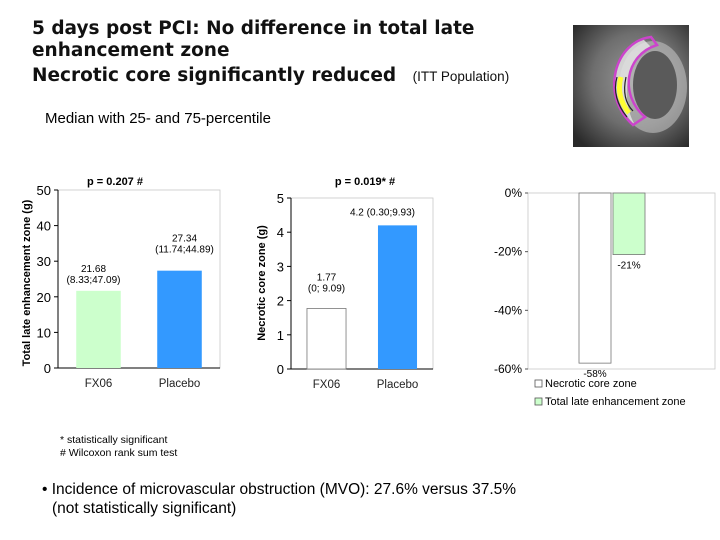 The height and width of the screenshot is (540, 720). I want to click on bullet-text-line2: (not statistically significant), so click(144, 508).